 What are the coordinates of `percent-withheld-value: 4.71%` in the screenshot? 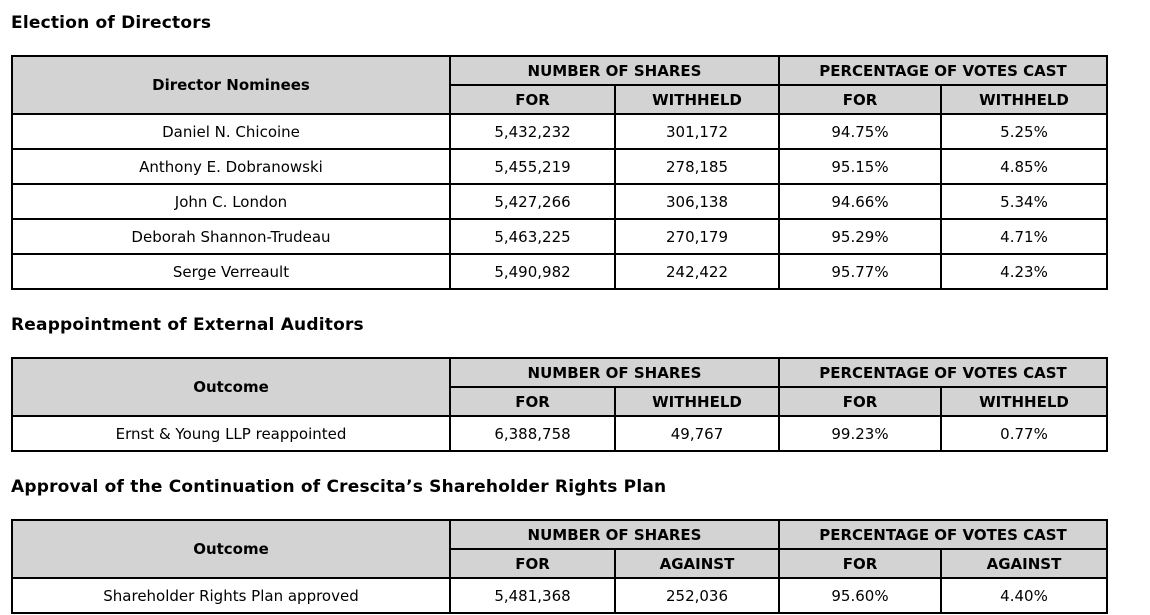 It's located at (1024, 236).